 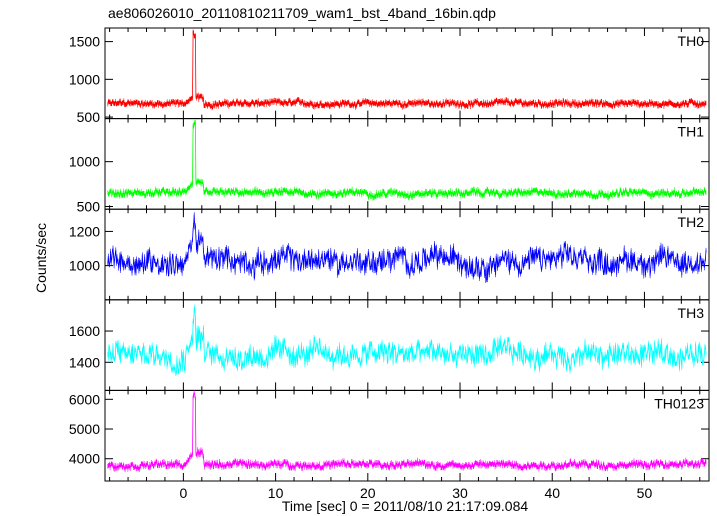 I want to click on series-line-th2, so click(x=407, y=248).